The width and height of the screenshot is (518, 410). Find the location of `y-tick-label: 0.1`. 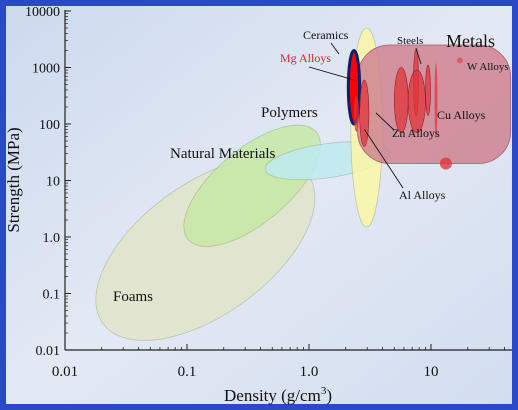

y-tick-label: 0.1 is located at coordinates (52, 295).